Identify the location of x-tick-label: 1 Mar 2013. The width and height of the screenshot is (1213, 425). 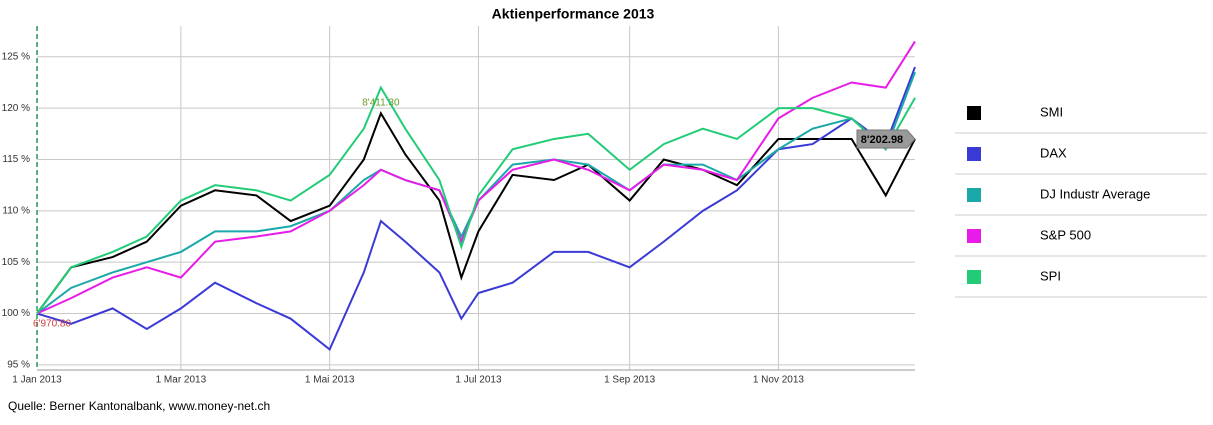
(181, 380).